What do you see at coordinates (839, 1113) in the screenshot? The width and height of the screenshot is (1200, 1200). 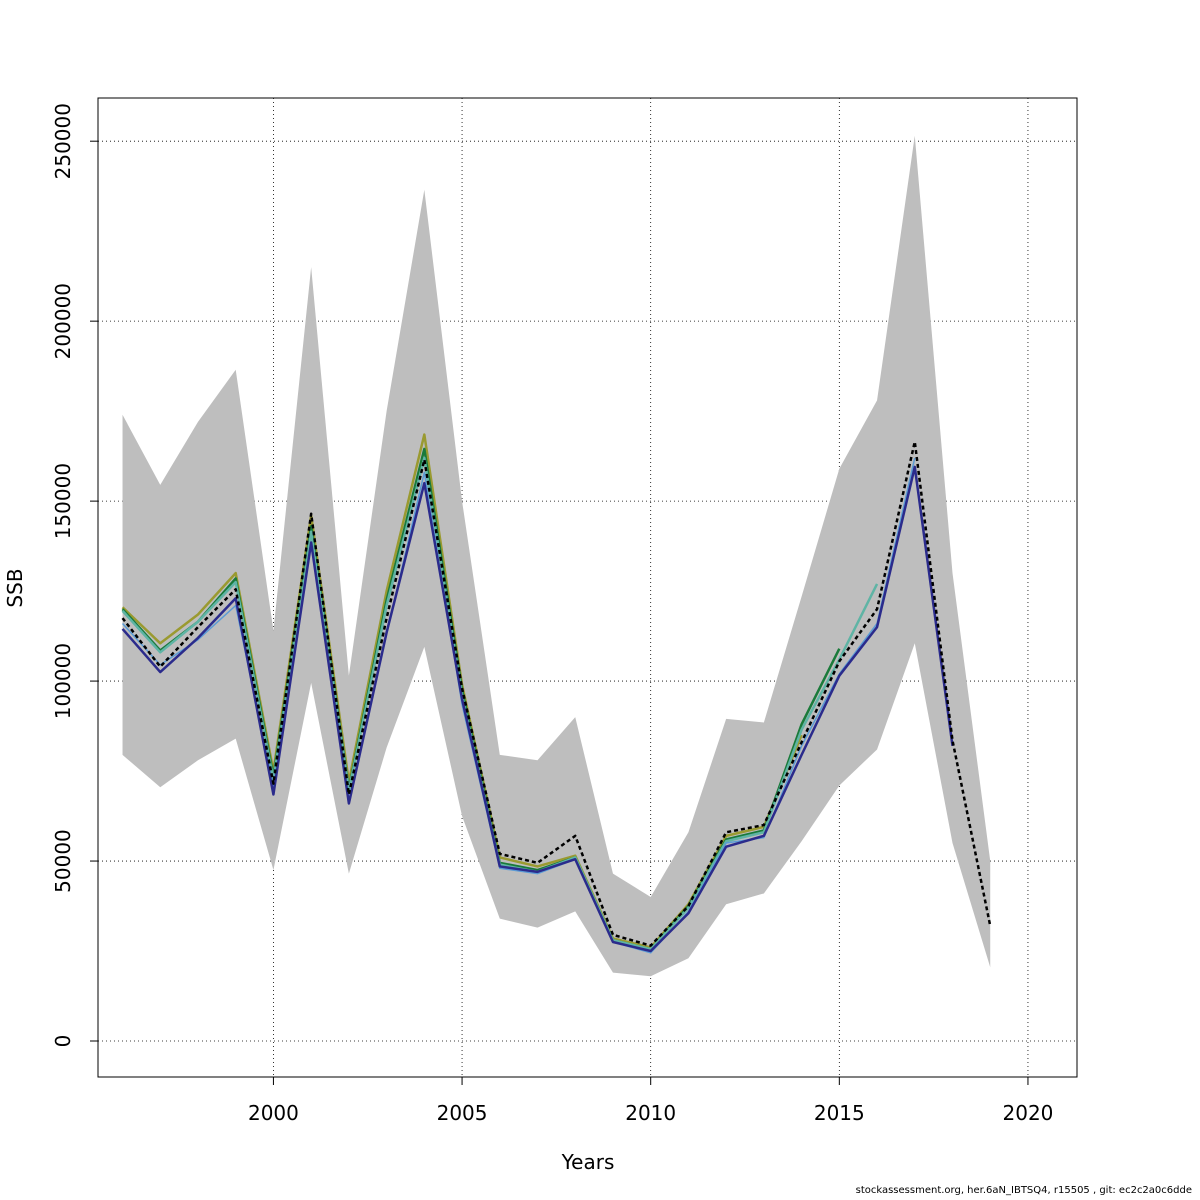 I see `x-tick-label-2015: 2015` at bounding box center [839, 1113].